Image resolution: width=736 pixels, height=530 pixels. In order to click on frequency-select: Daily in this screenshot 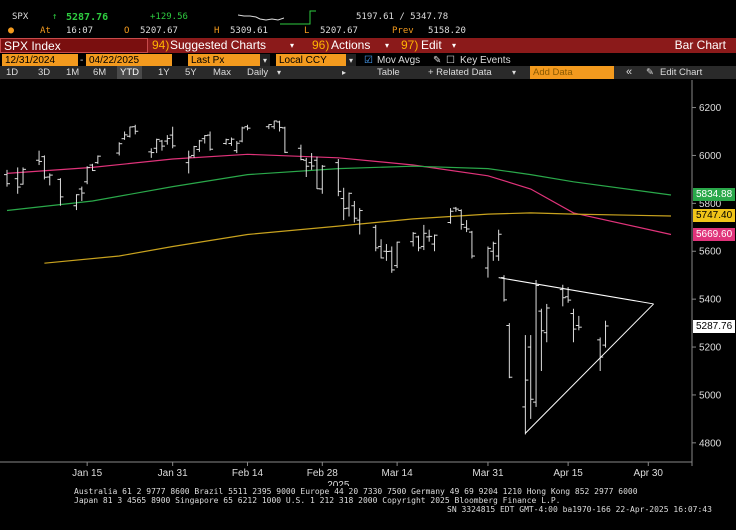, I will do `click(258, 72)`.